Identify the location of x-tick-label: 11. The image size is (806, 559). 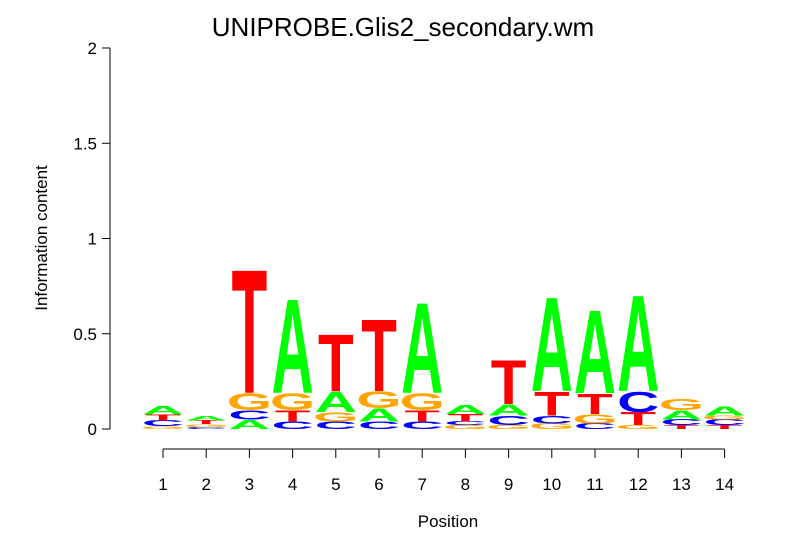
(595, 484).